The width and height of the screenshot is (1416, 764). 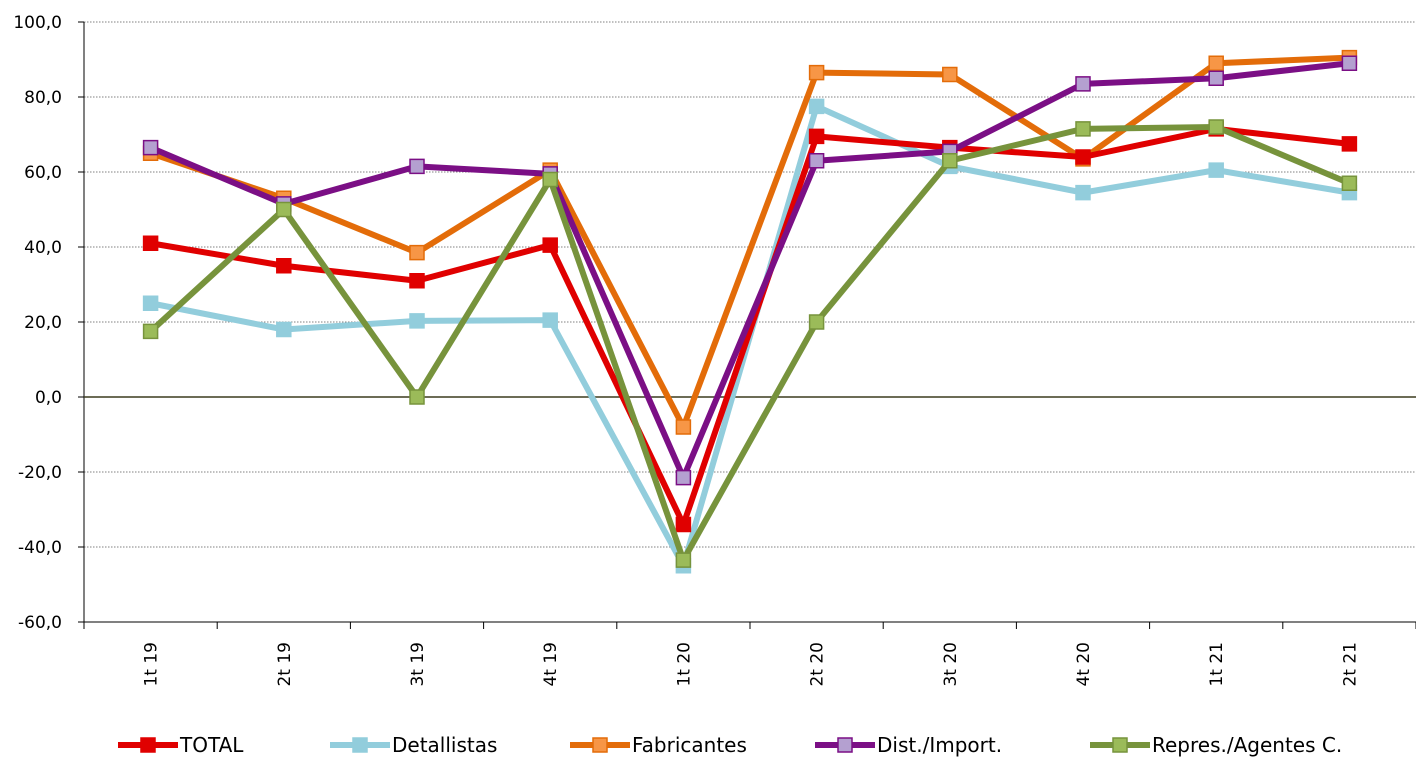 I want to click on legend-item: TOTAL, so click(x=181, y=745).